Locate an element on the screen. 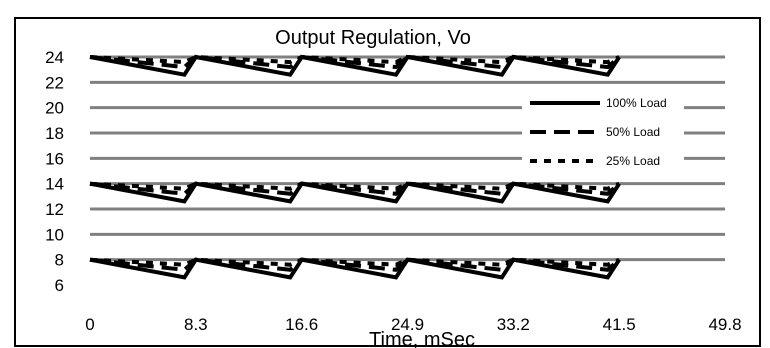 The image size is (770, 348). x-axis-ticks: 0 8.3 16.6 24.9 33.2 41.5 49.8 is located at coordinates (413, 324).